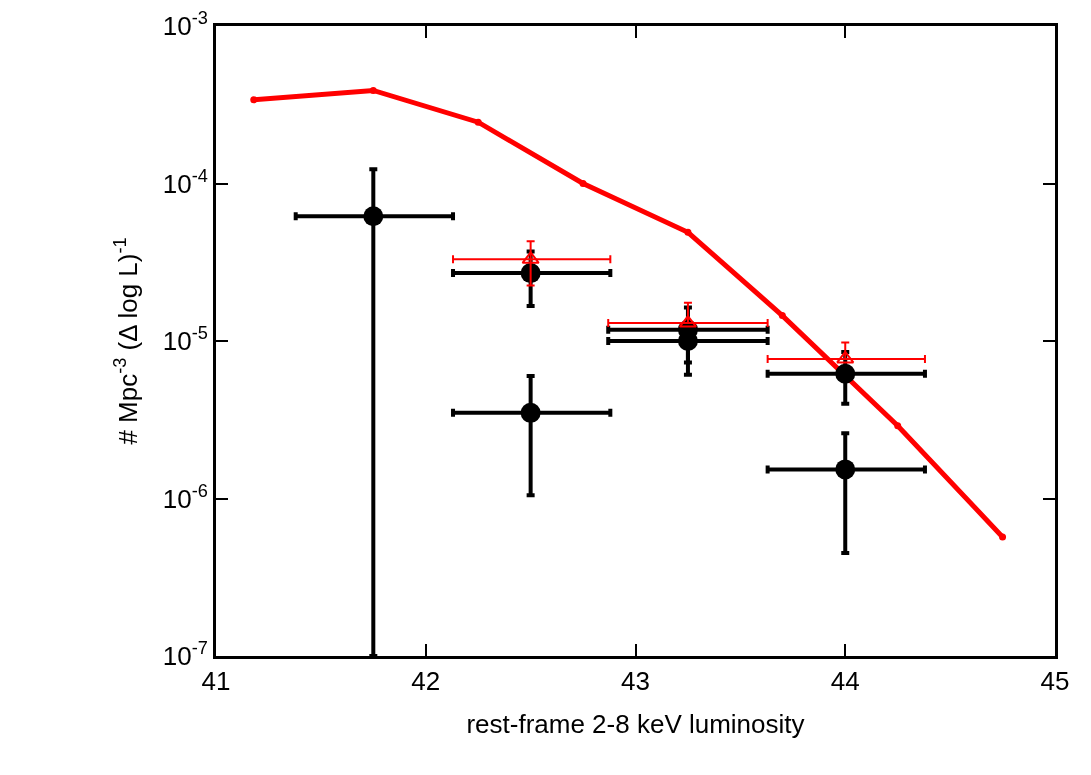  Describe the element at coordinates (426, 681) in the screenshot. I see `x-tick-label: 42` at that location.